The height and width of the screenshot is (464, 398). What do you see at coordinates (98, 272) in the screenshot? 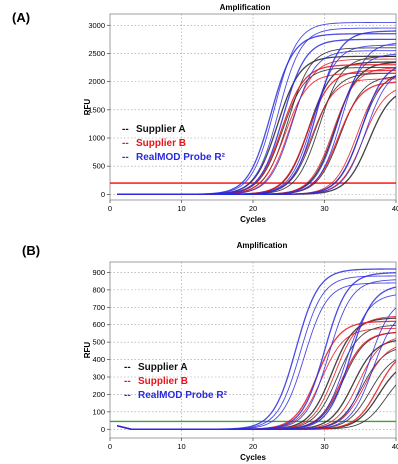
I see `y-tick-label: 900` at bounding box center [98, 272].